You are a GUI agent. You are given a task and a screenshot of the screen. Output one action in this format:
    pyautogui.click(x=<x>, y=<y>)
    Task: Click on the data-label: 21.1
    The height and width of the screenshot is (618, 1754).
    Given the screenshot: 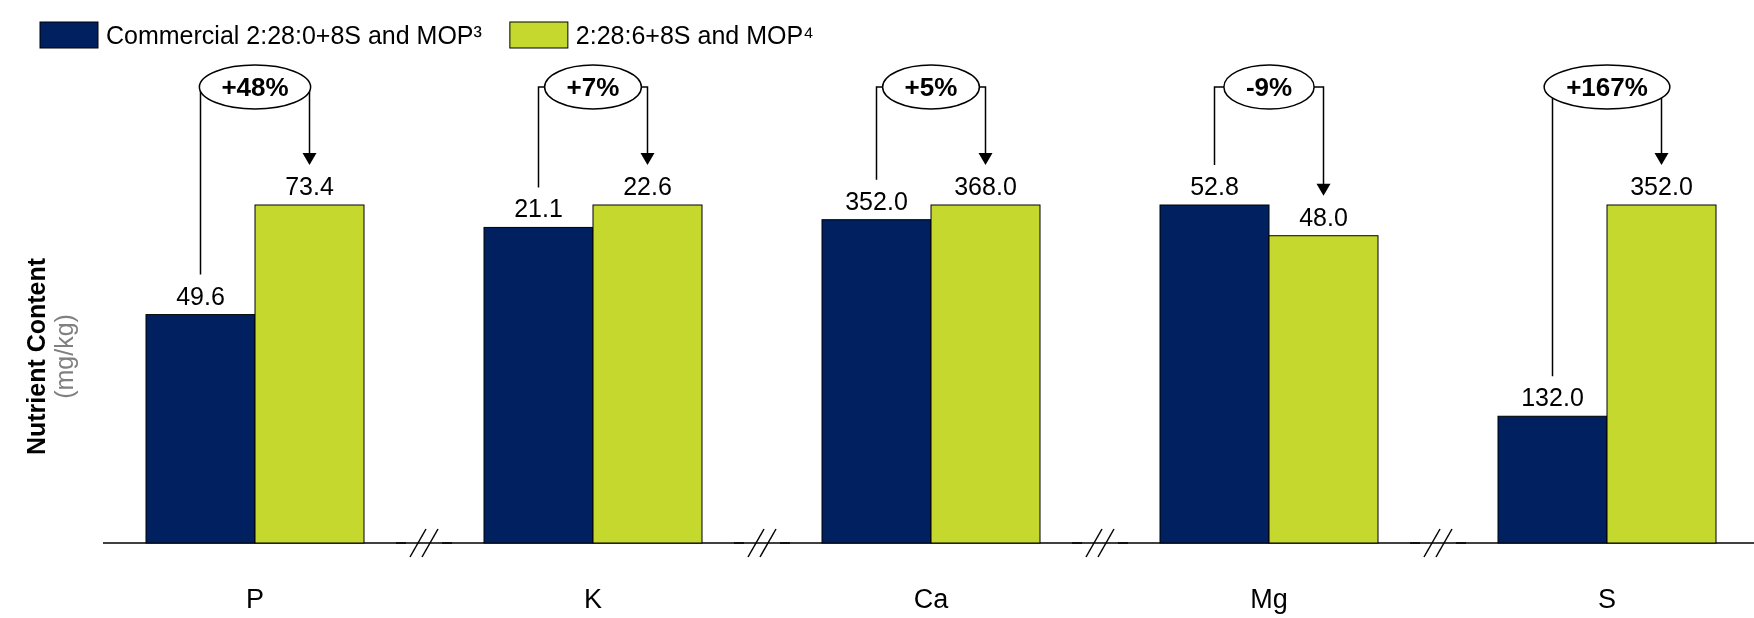 What is the action you would take?
    pyautogui.click(x=538, y=208)
    